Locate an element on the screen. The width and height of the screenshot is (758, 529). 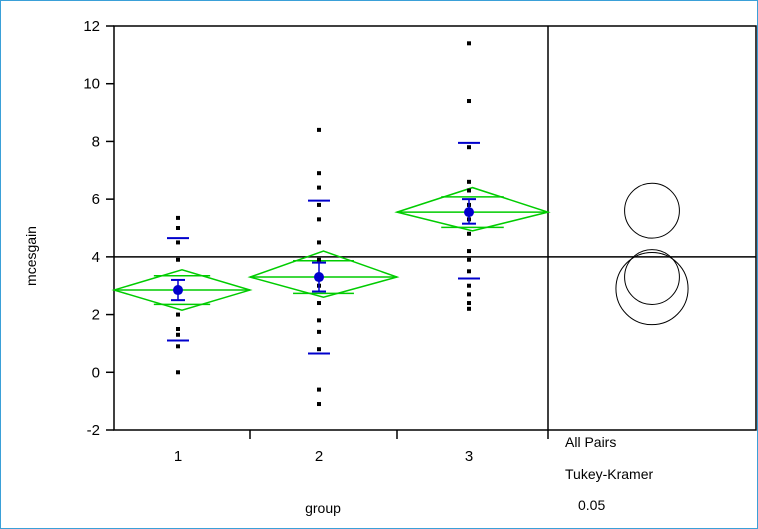
x-axis: 1 2 3 is located at coordinates (361, 447).